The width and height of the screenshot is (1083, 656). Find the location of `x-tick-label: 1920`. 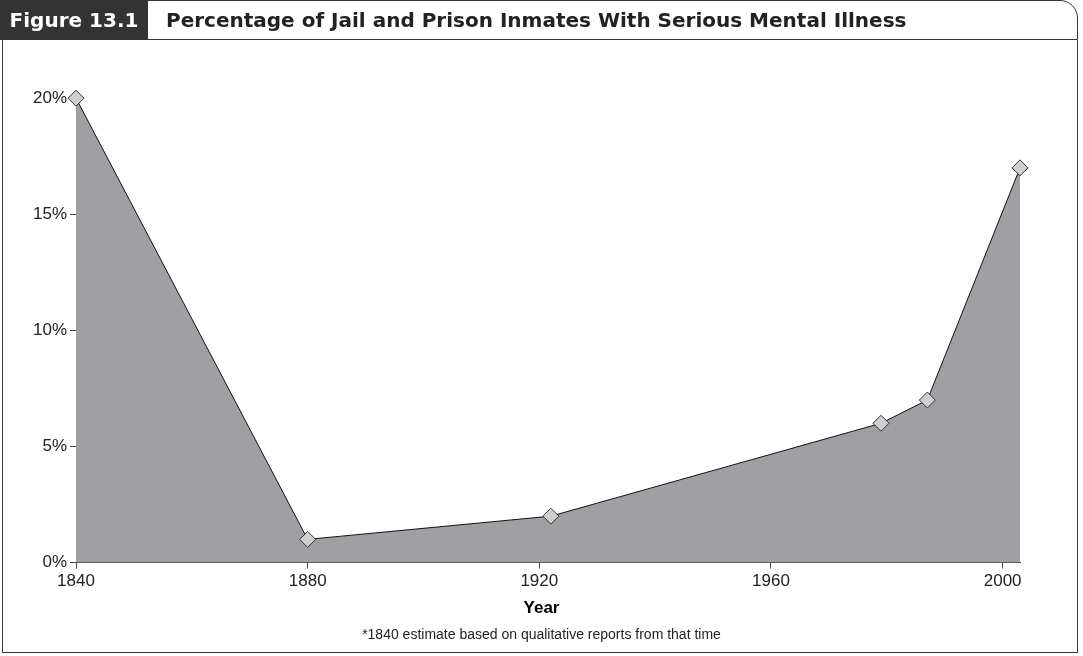

x-tick-label: 1920 is located at coordinates (539, 581).